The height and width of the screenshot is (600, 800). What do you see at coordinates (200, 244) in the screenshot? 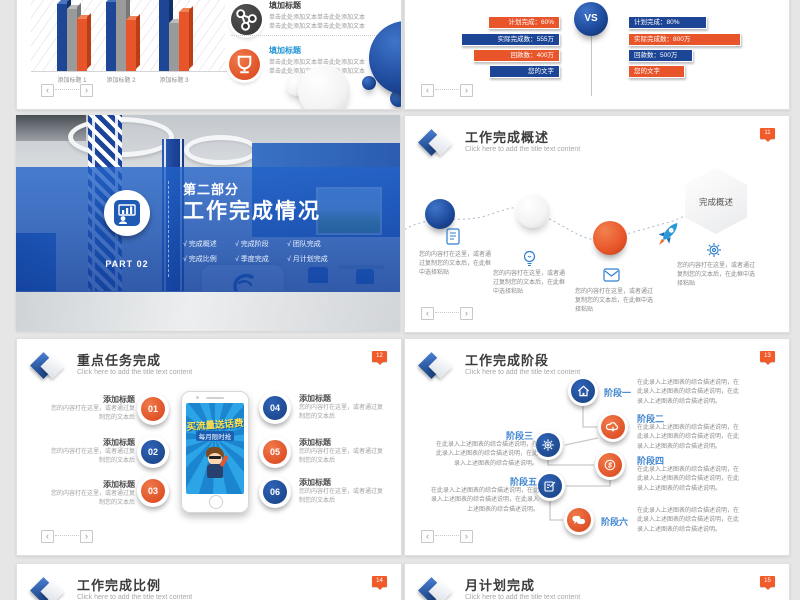
I see `cover-check-item: √ 完成概述` at bounding box center [200, 244].